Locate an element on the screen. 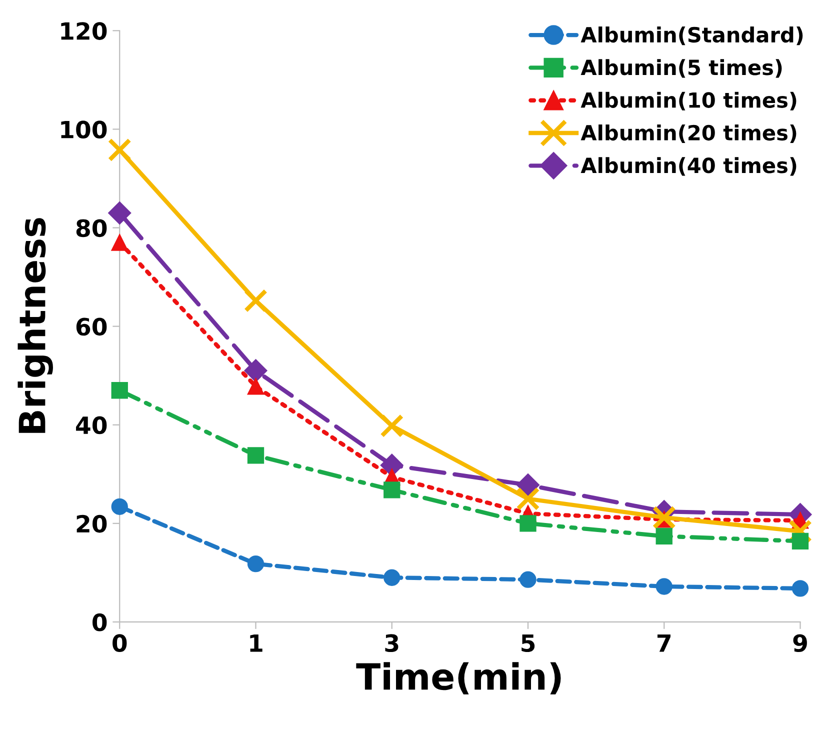  x-tick-label: 0 is located at coordinates (119, 643).